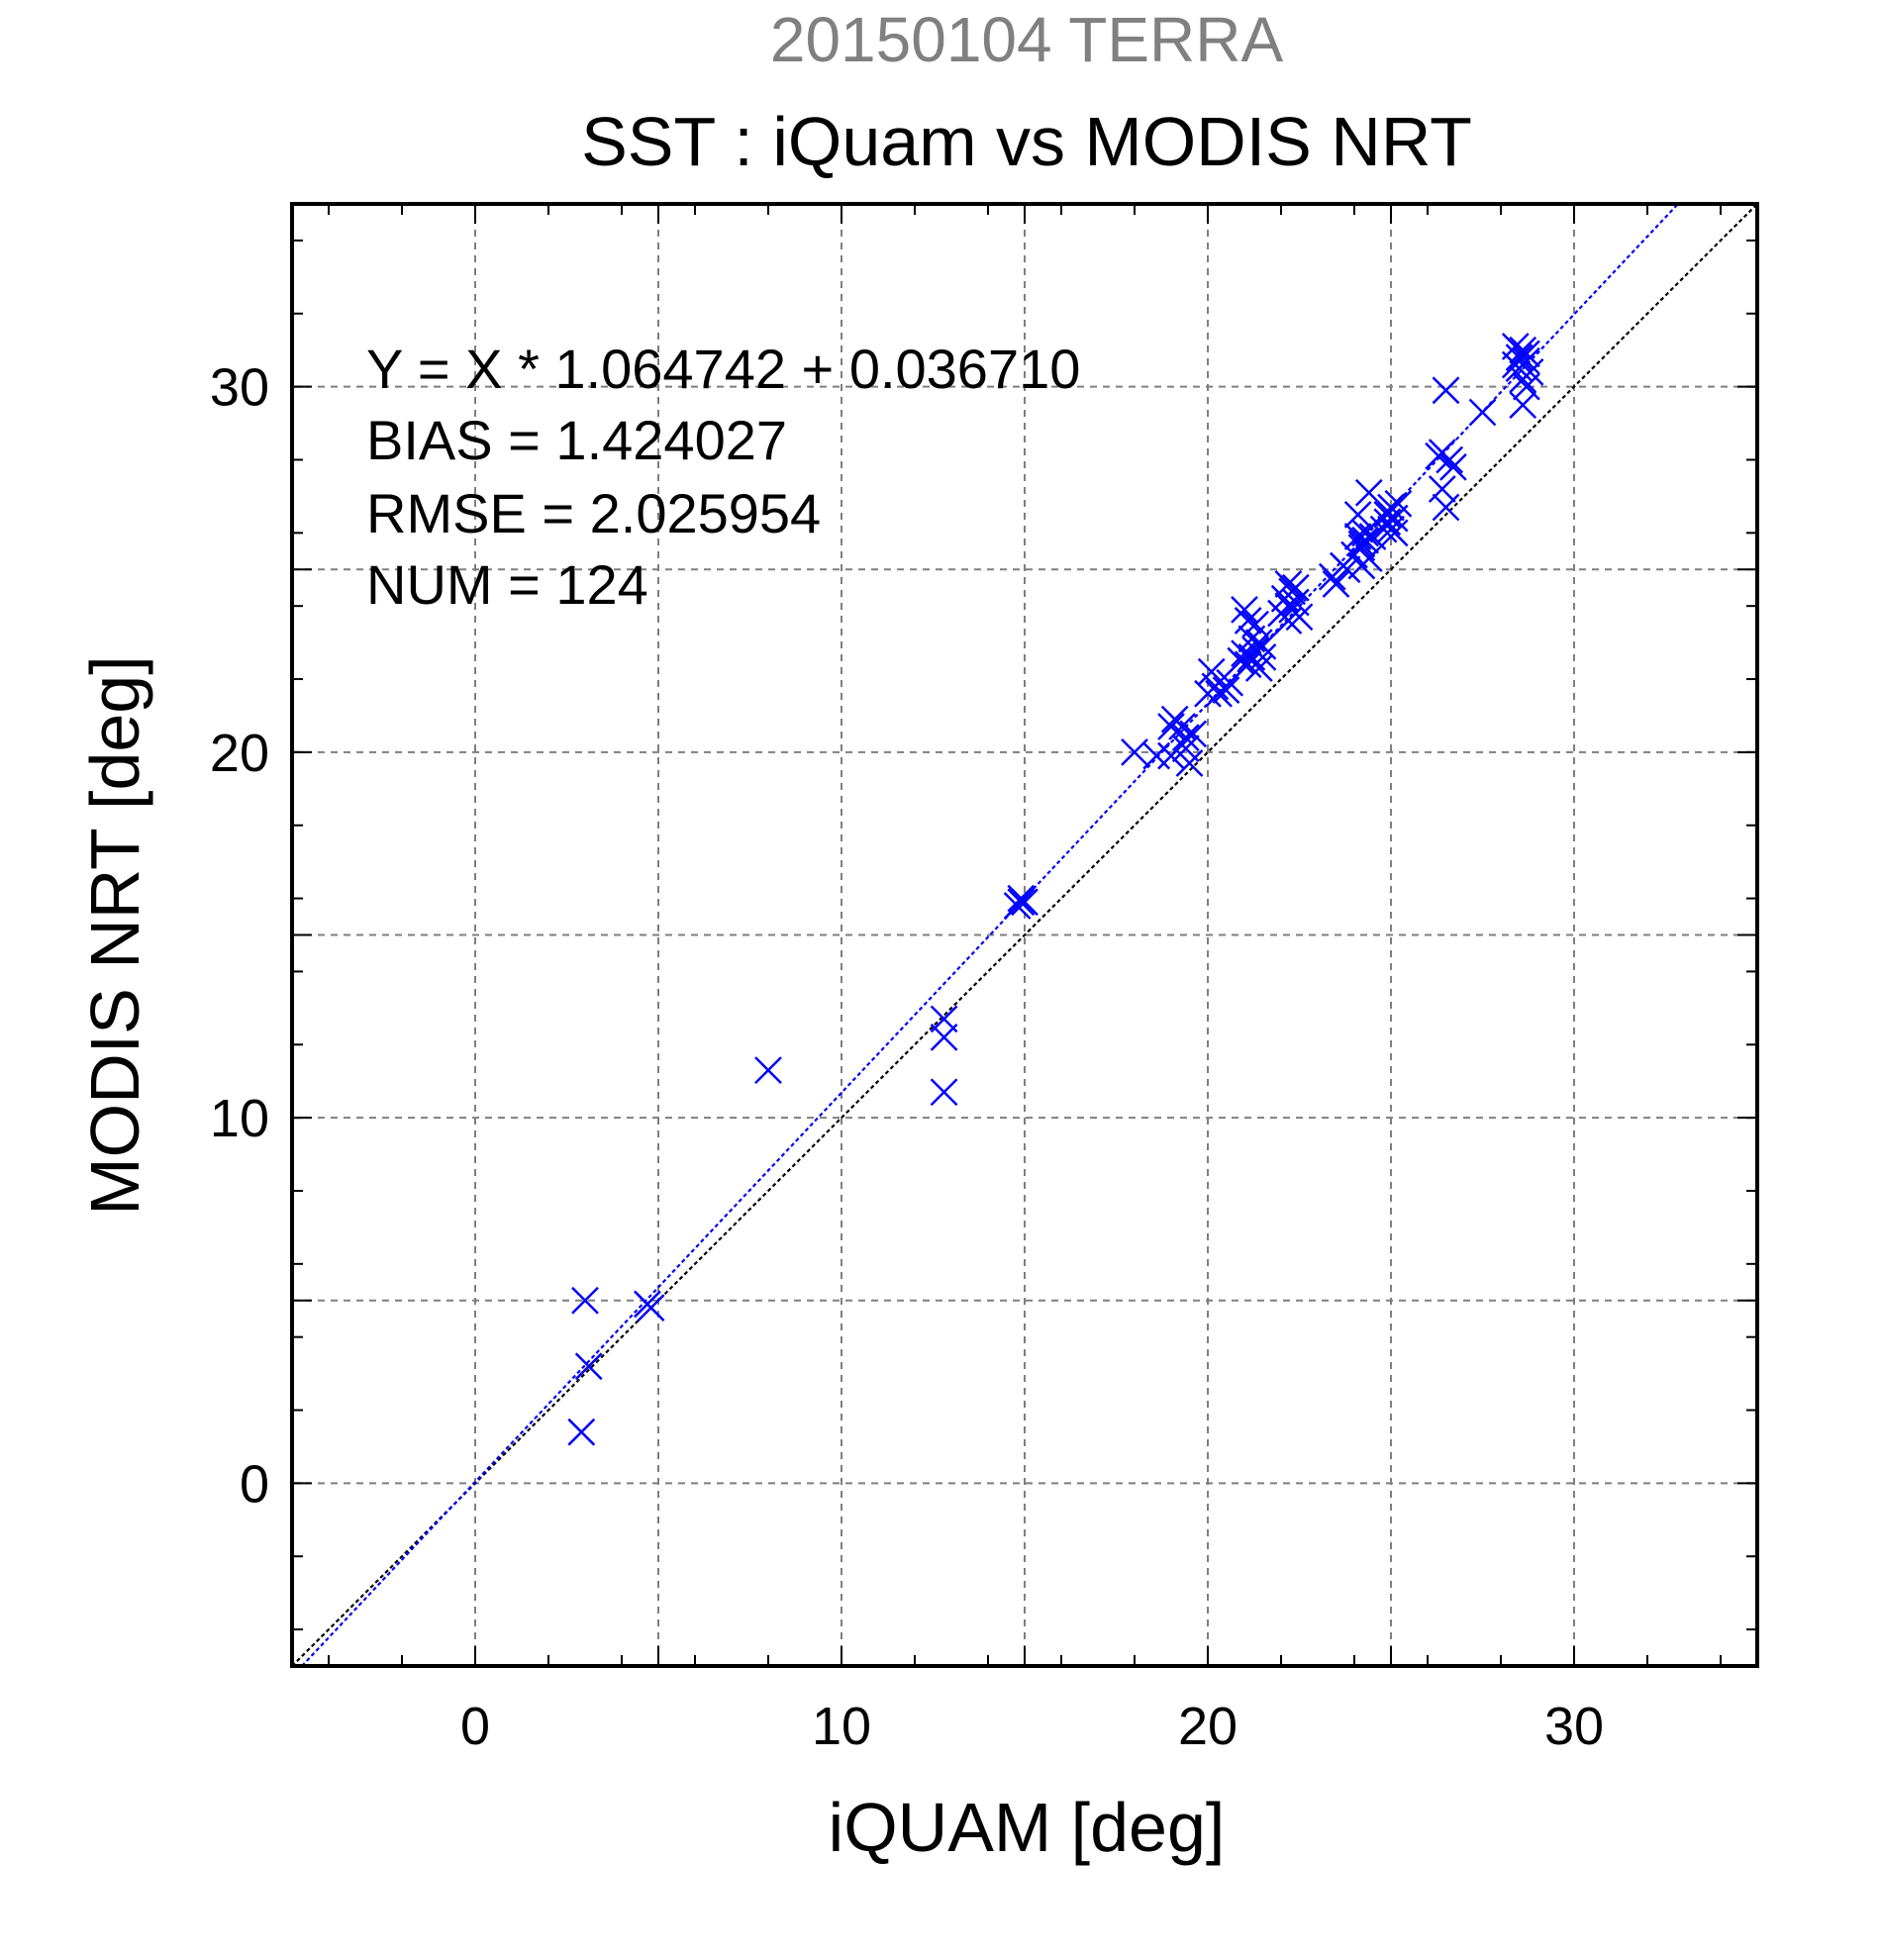  What do you see at coordinates (240, 388) in the screenshot?
I see `y-tick-label: 30` at bounding box center [240, 388].